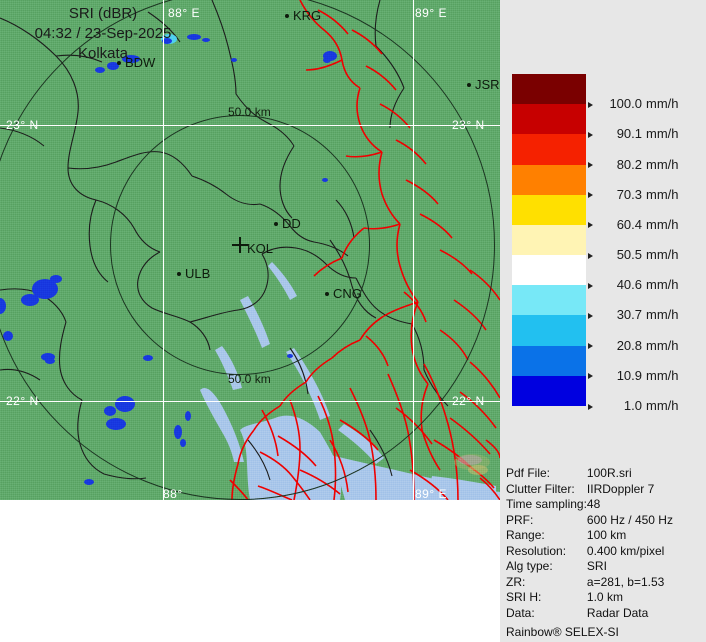  I want to click on legend-value: 20.8, so click(629, 345).